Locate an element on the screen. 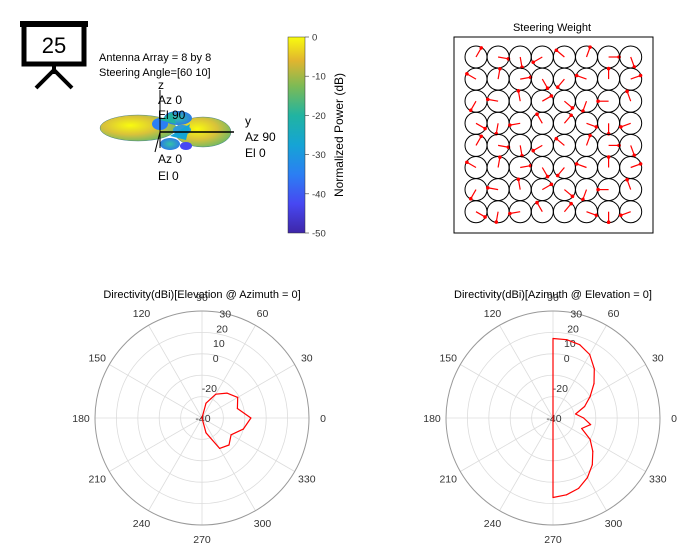 This screenshot has width=692, height=546. polar-angle-label: 330 is located at coordinates (307, 480).